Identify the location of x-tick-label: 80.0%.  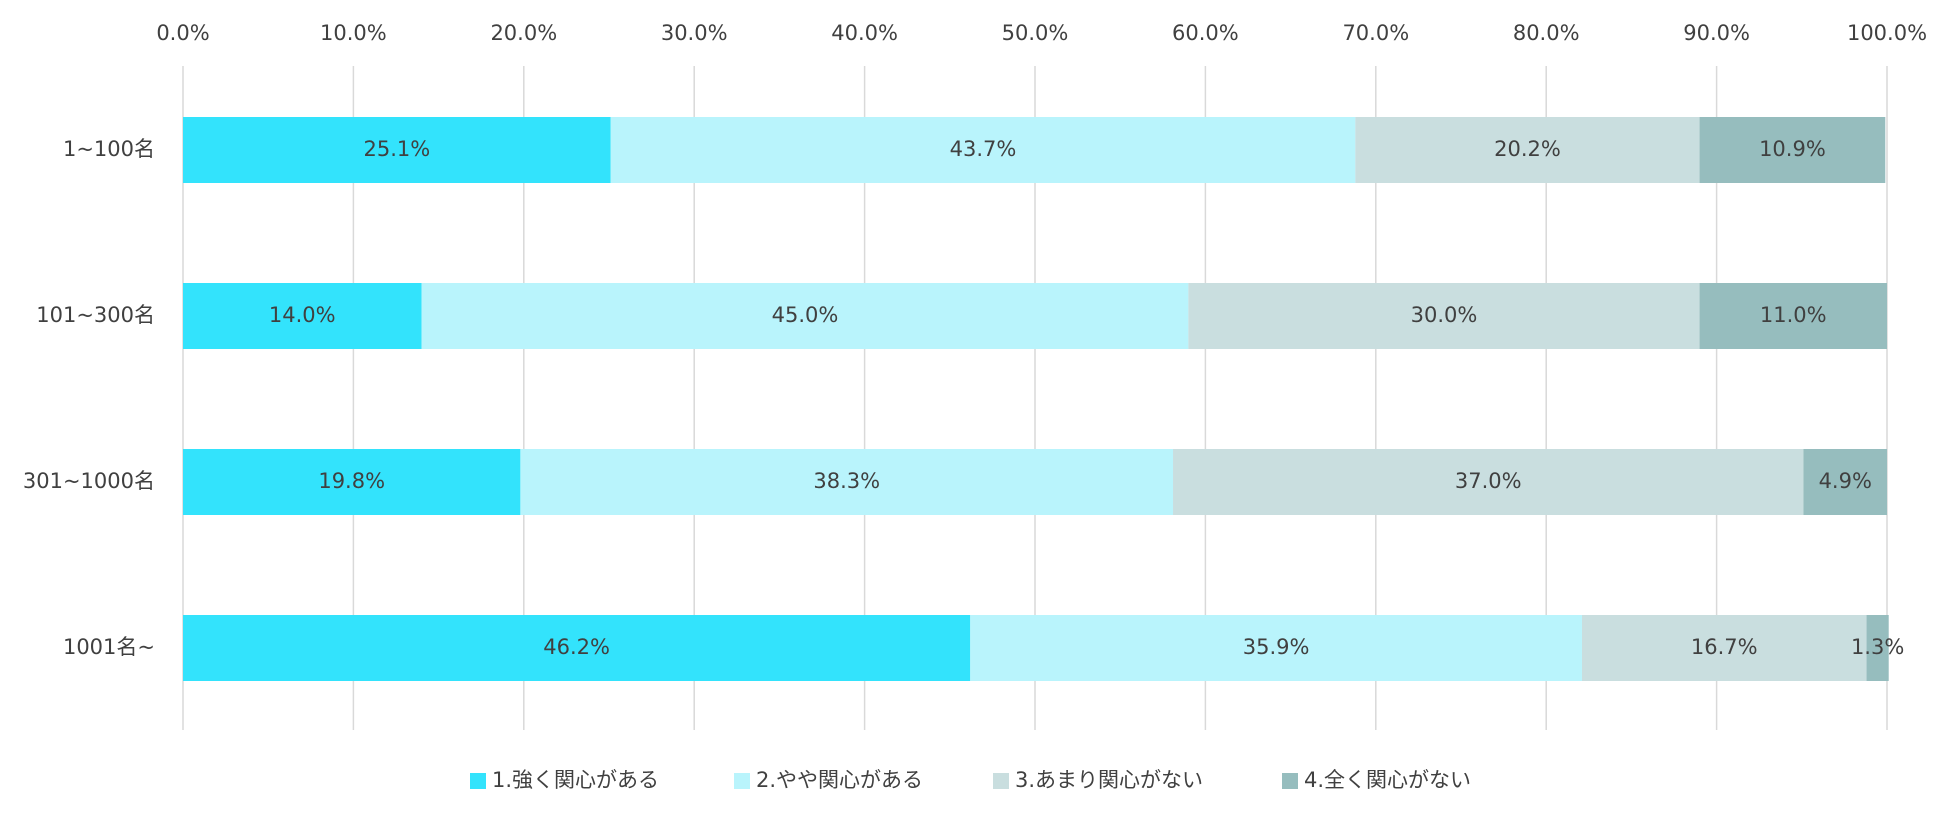
(1546, 33).